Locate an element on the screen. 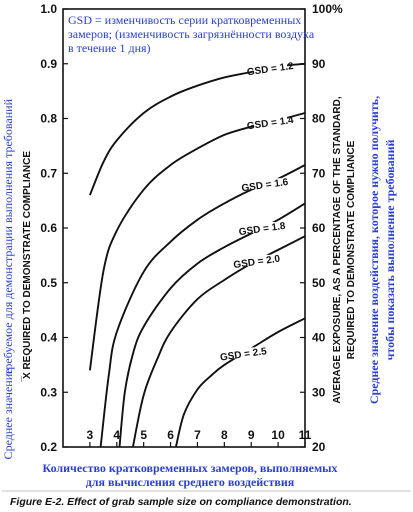  y-tick-label-right: 50 is located at coordinates (319, 283).